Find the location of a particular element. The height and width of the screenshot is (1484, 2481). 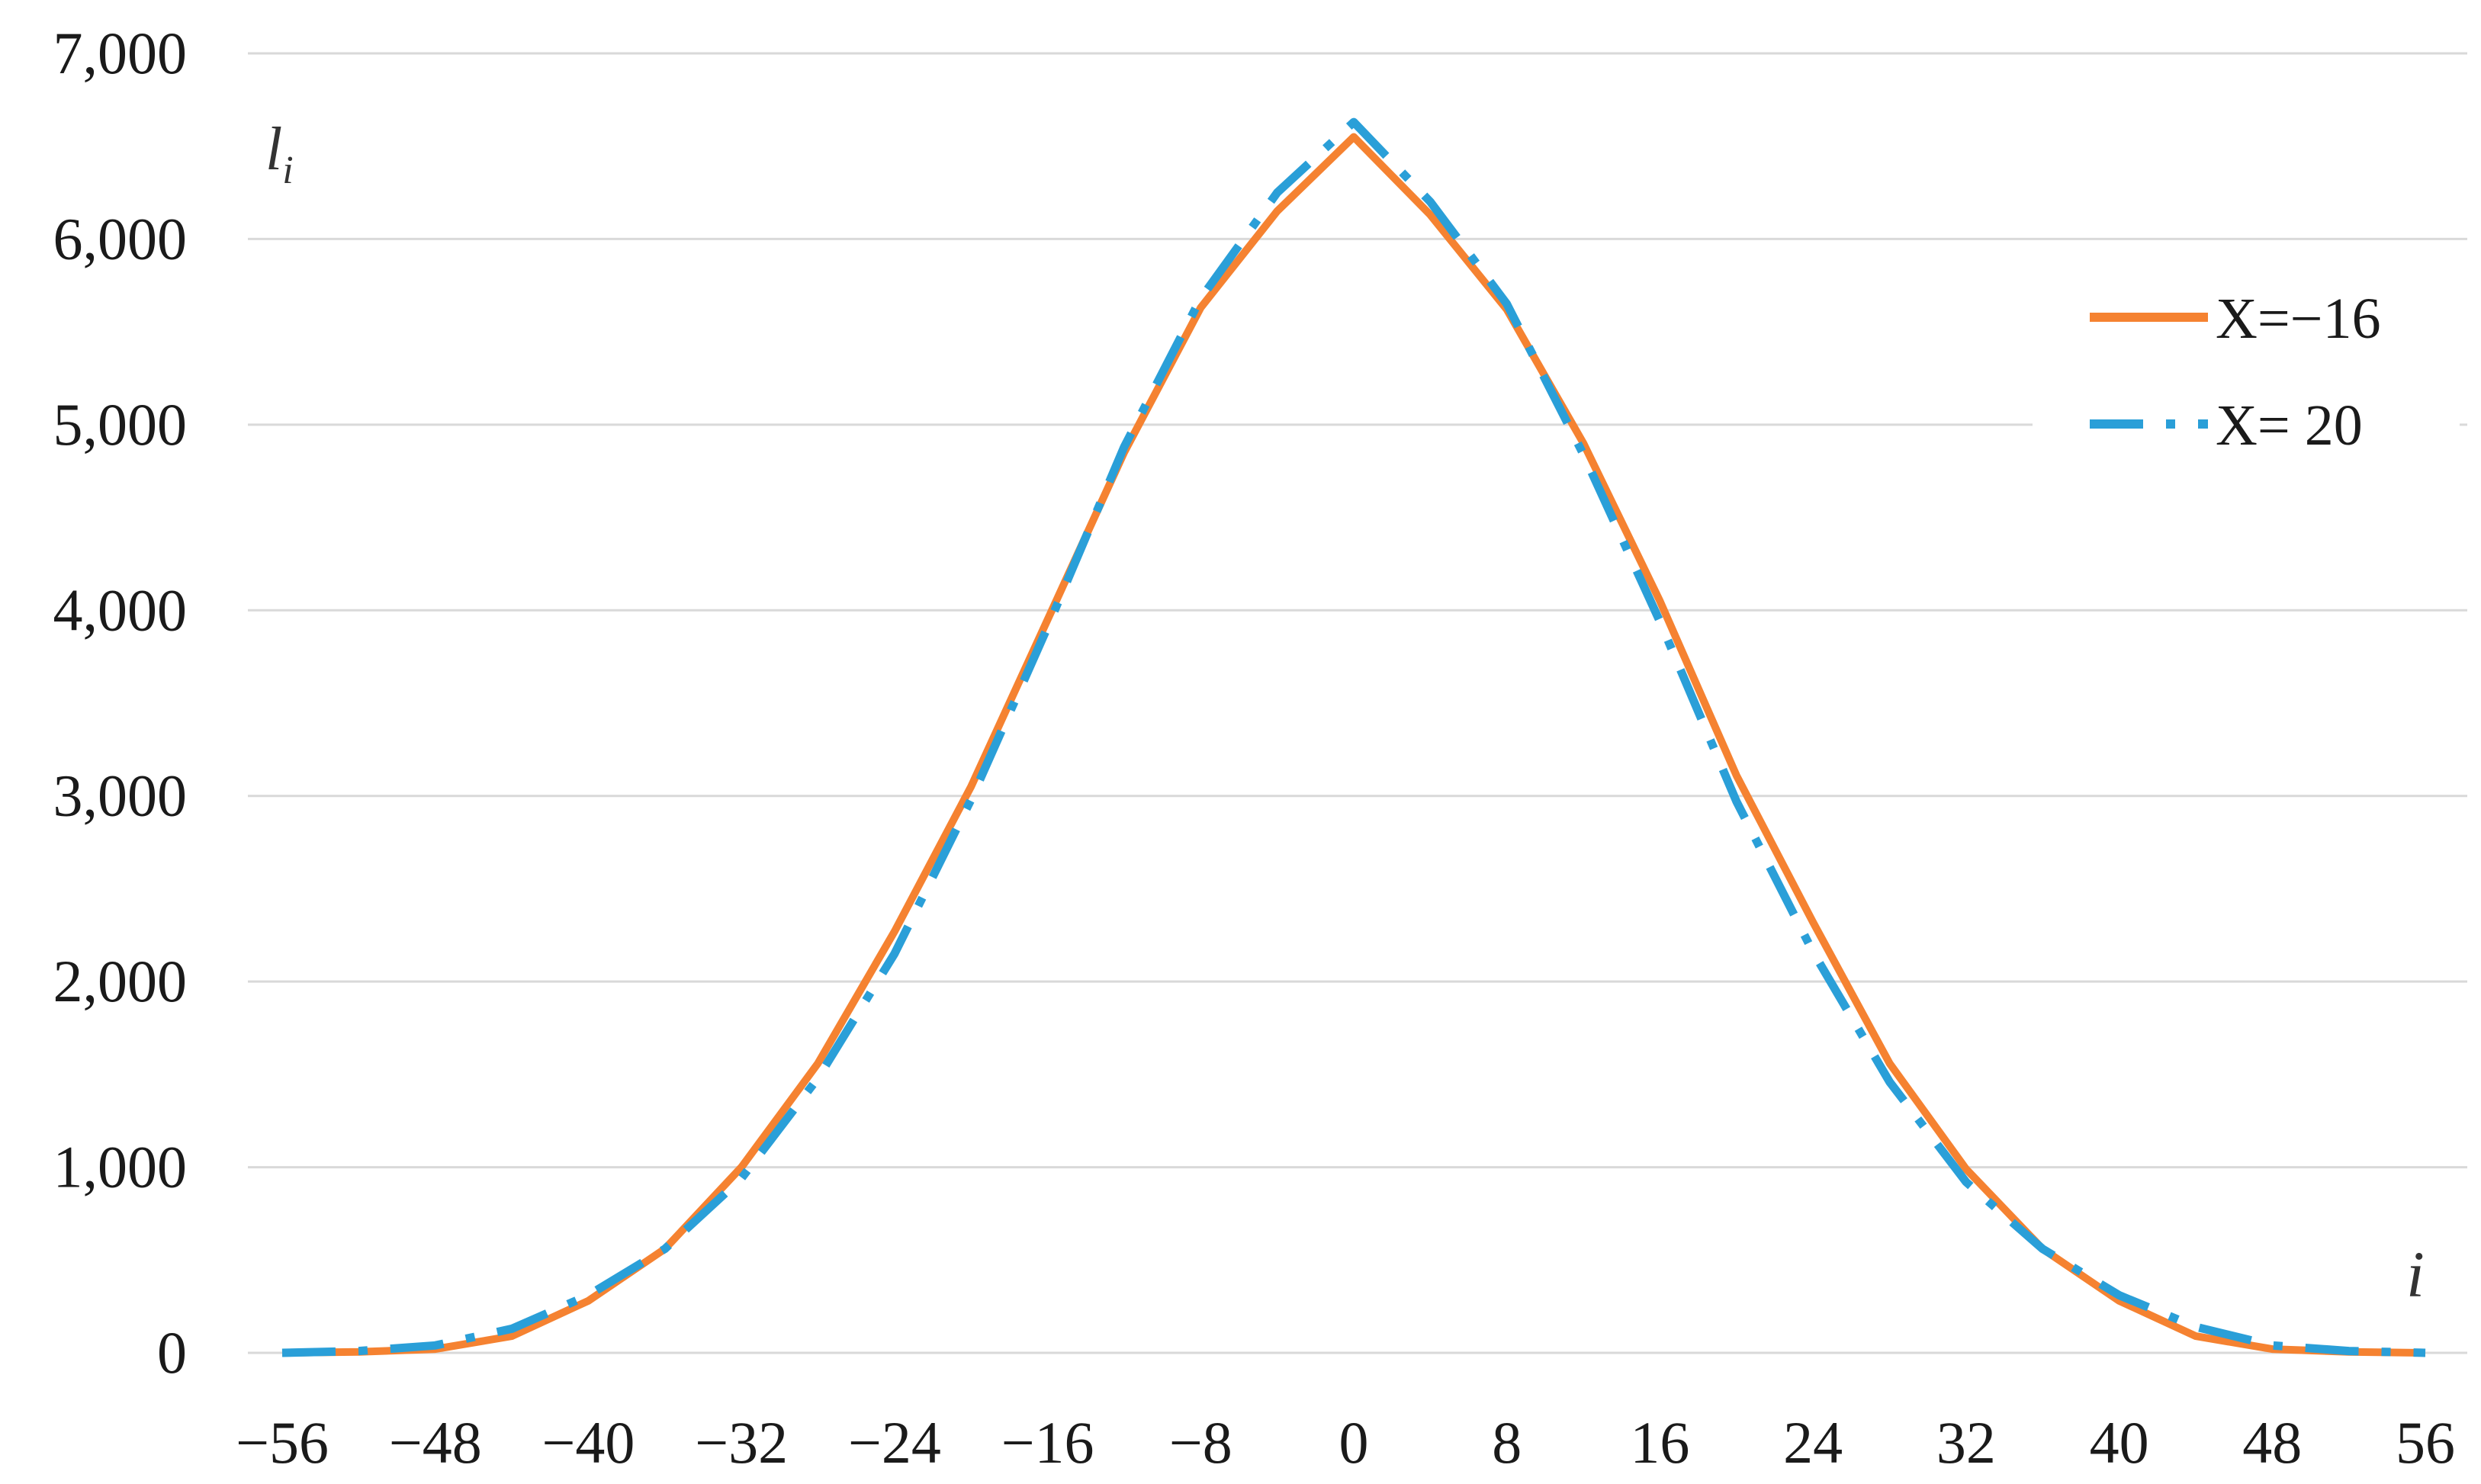

legend-background is located at coordinates (2246, 366).